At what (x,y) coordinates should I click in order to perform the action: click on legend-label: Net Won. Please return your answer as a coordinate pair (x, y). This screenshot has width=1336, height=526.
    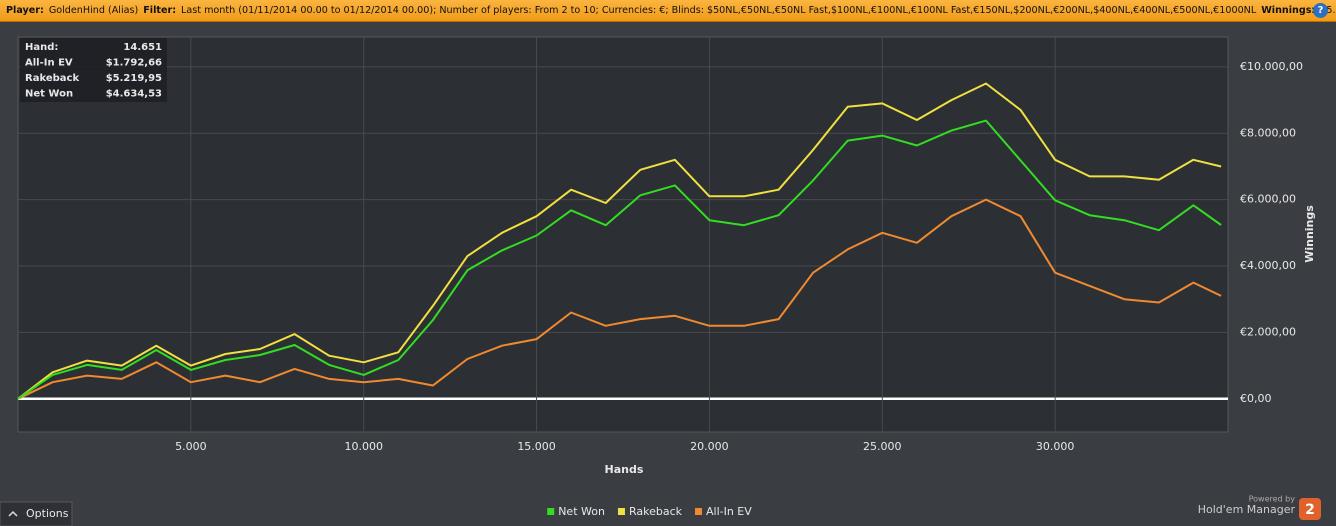
    Looking at the image, I should click on (581, 511).